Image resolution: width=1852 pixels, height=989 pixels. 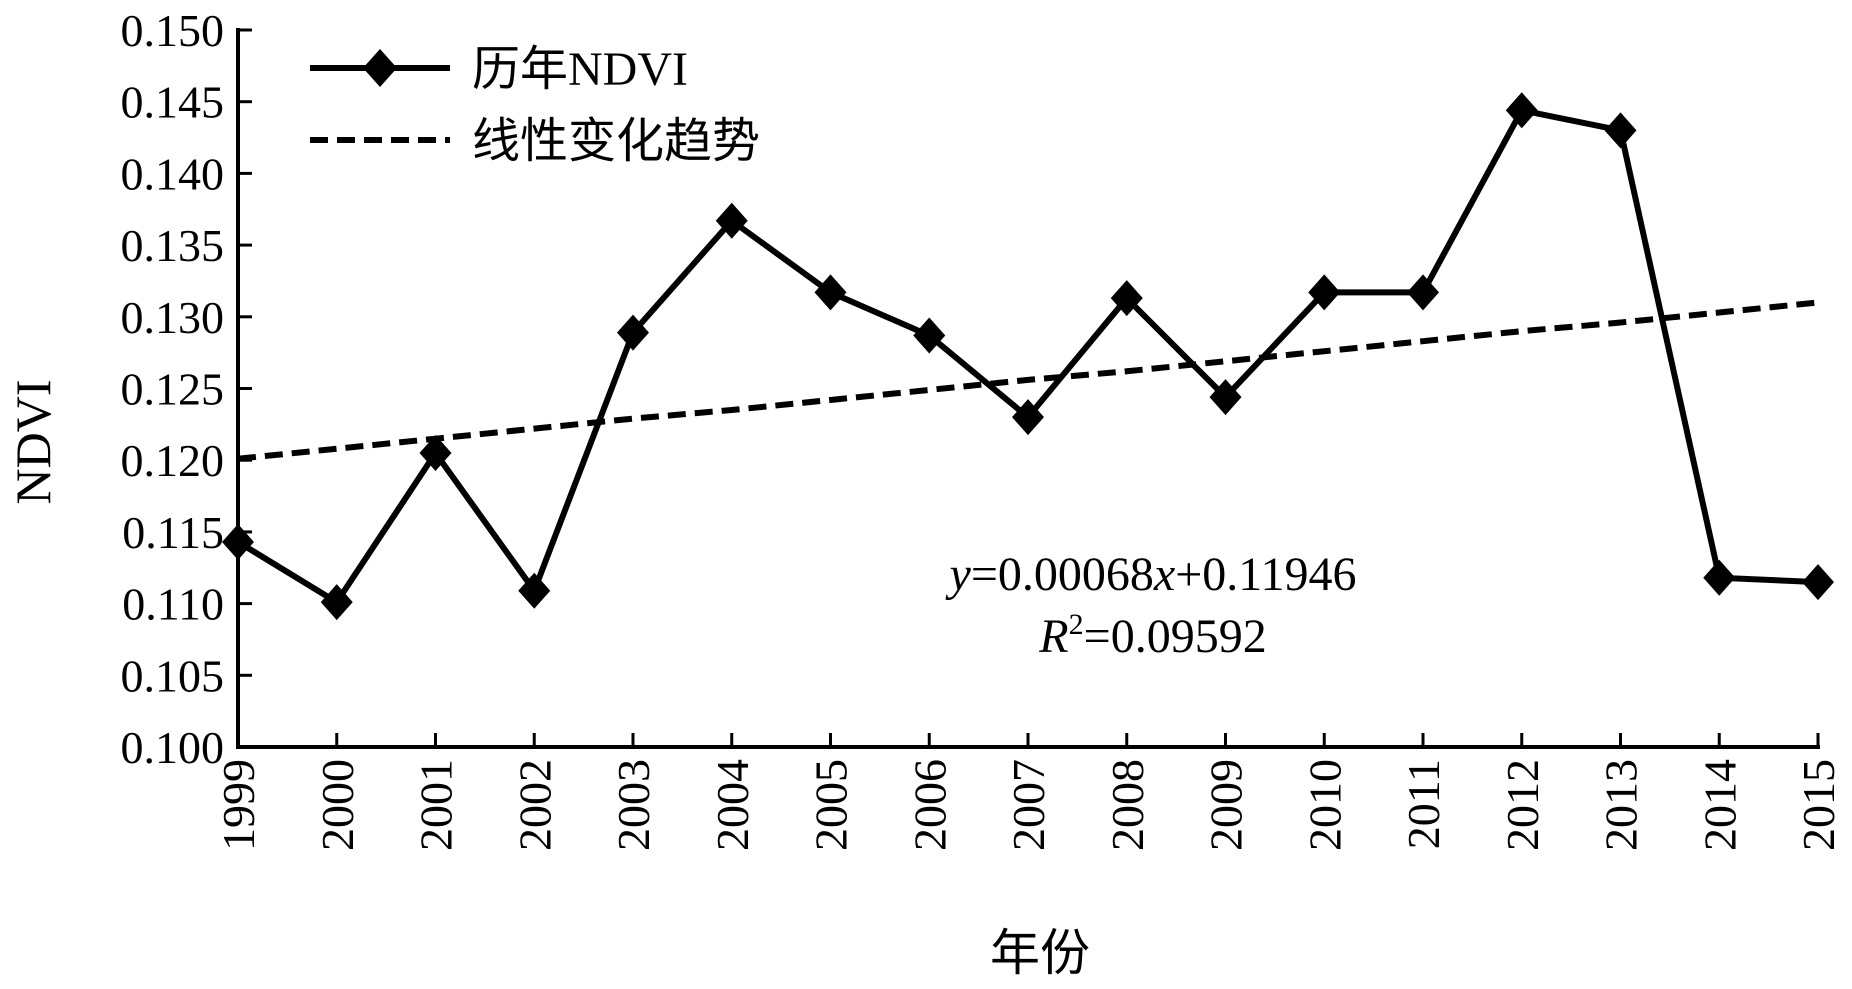 I want to click on x-tick-label: 1999, so click(x=238, y=805).